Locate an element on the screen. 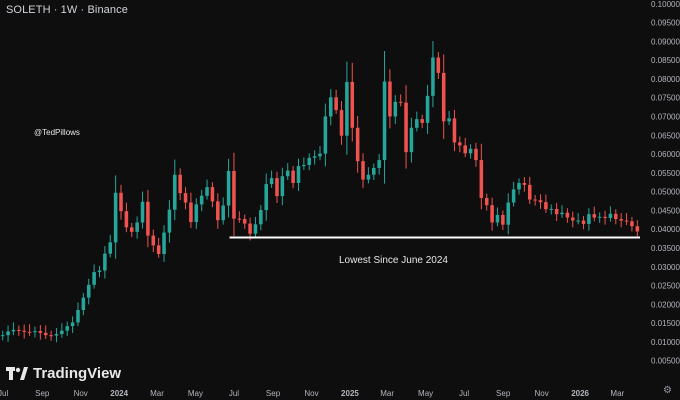 The image size is (680, 400). y-tick-label: 0.03500 is located at coordinates (665, 248).